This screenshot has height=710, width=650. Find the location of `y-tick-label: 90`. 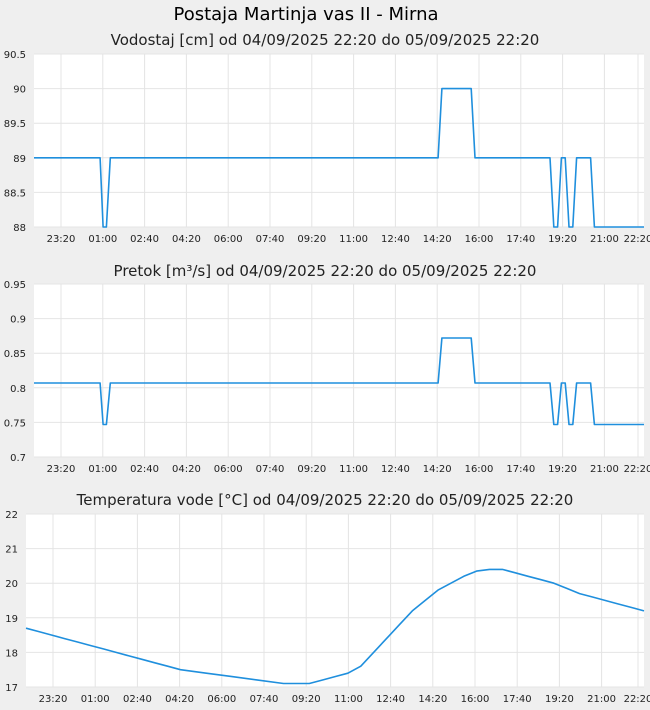

y-tick-label: 90 is located at coordinates (19, 90).